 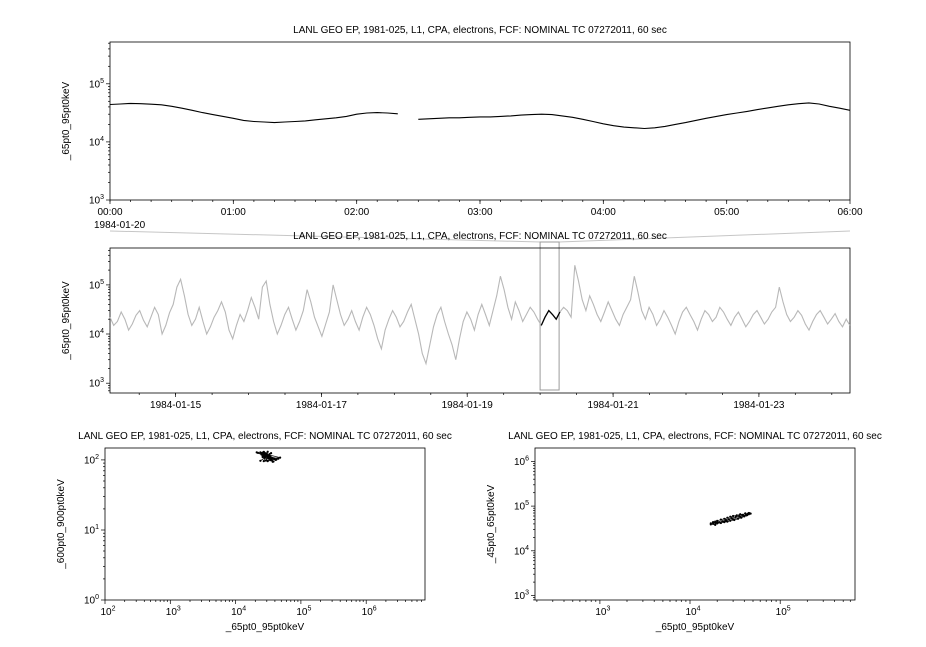 I want to click on context-highlight-series, so click(x=550, y=317).